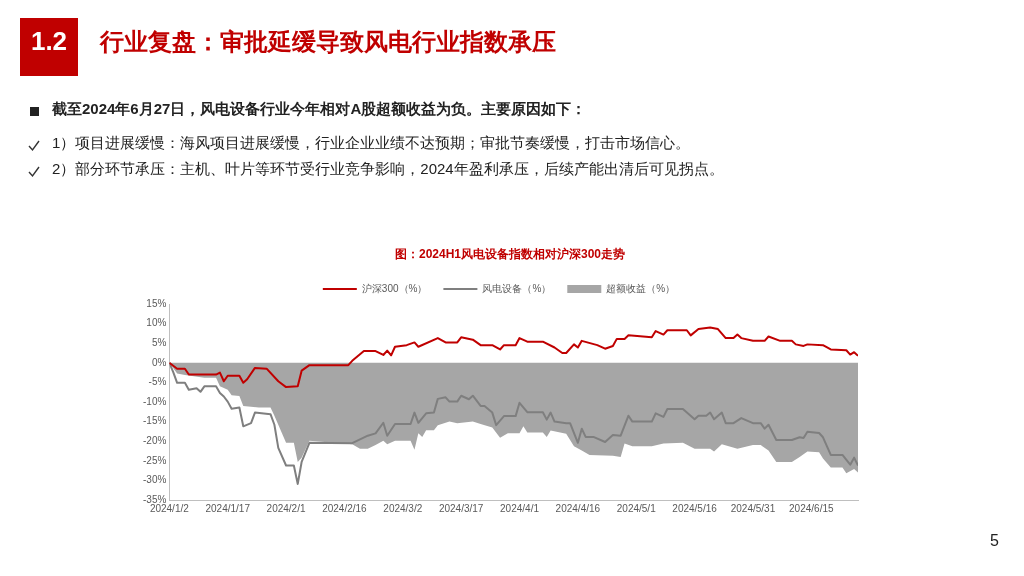  What do you see at coordinates (169, 508) in the screenshot?
I see `x-tick-label: 2024/1/2` at bounding box center [169, 508].